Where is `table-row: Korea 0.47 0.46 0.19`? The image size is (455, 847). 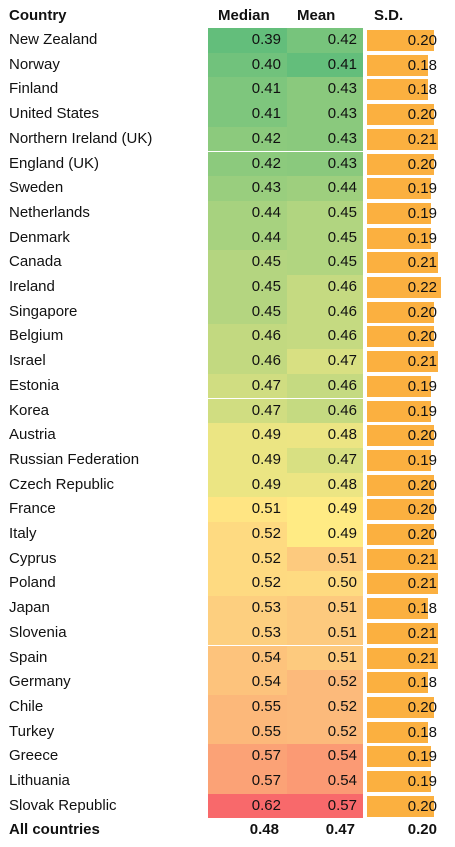
table-row: Korea 0.47 0.46 0.19 is located at coordinates (227, 411).